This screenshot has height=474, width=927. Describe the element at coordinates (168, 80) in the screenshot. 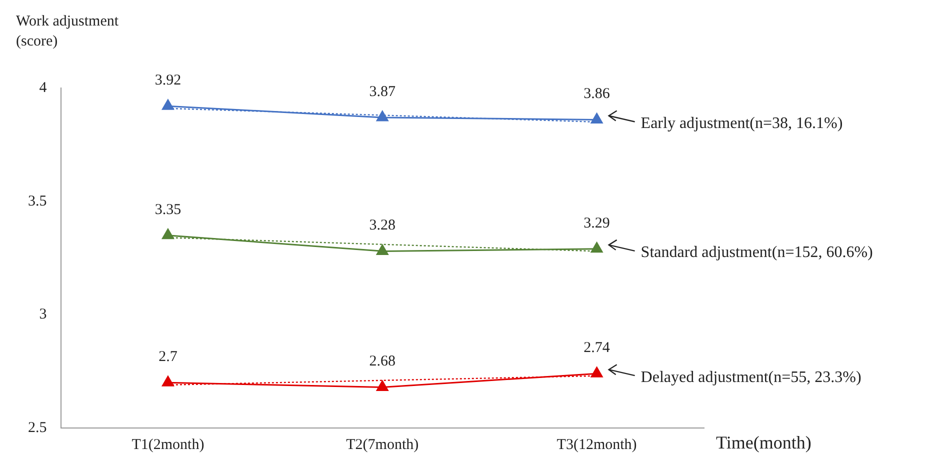

I see `data-label: 3.92` at that location.